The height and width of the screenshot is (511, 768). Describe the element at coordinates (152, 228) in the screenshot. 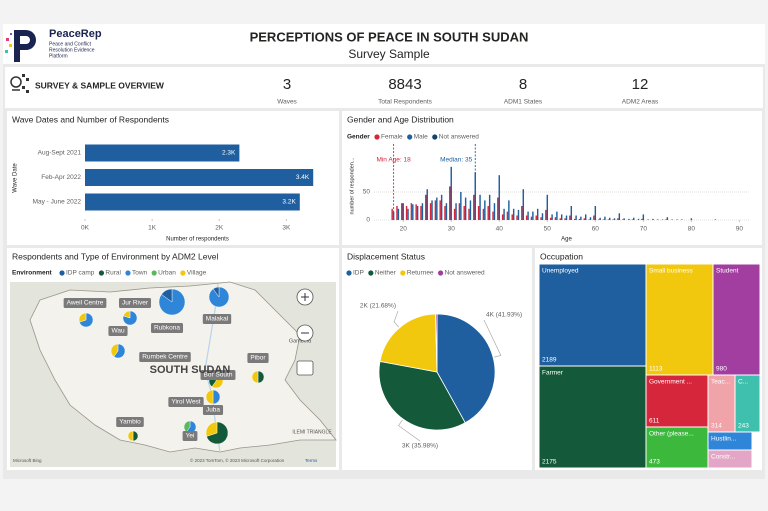

I see `x-tick-label: 1K` at that location.